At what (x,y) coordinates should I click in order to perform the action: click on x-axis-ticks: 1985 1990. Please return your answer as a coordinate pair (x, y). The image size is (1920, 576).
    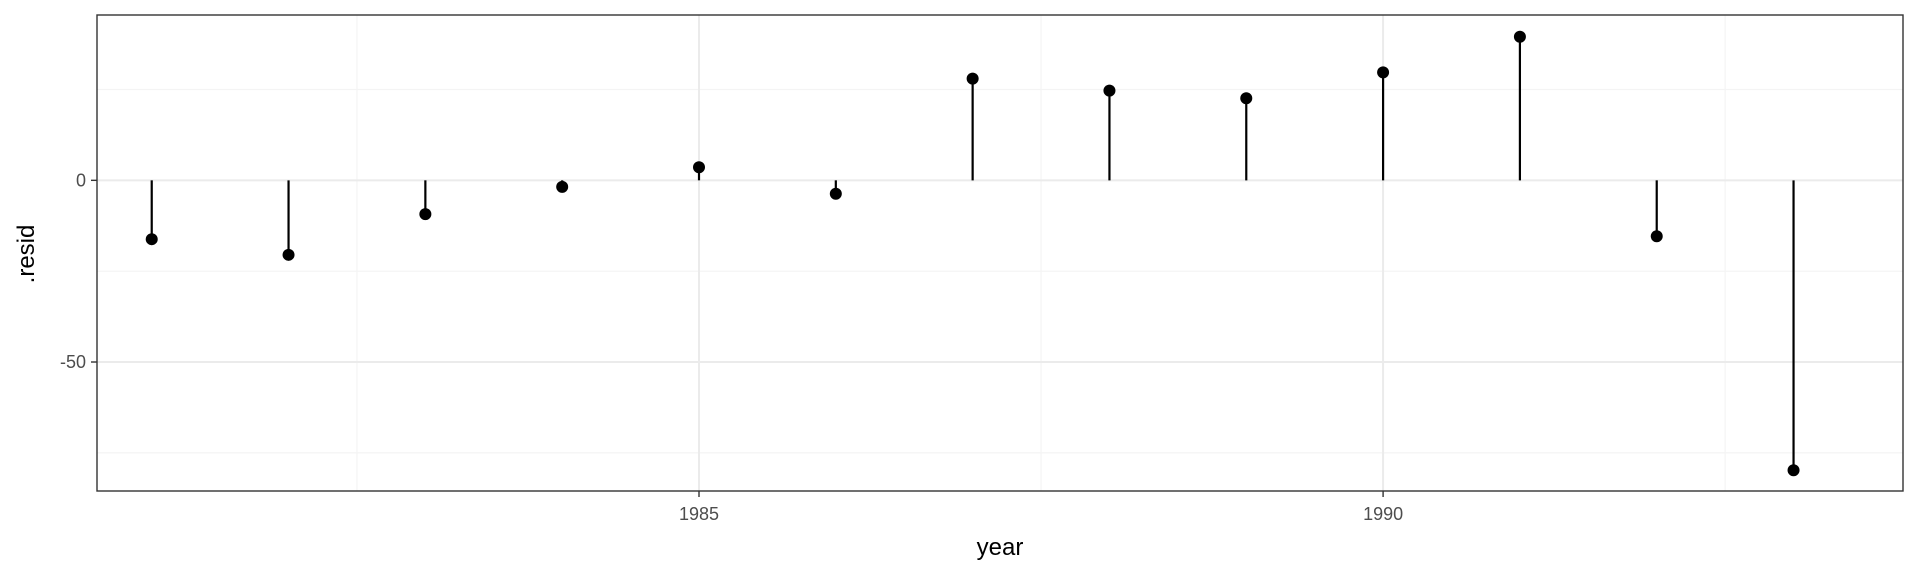
    Looking at the image, I should click on (1041, 507).